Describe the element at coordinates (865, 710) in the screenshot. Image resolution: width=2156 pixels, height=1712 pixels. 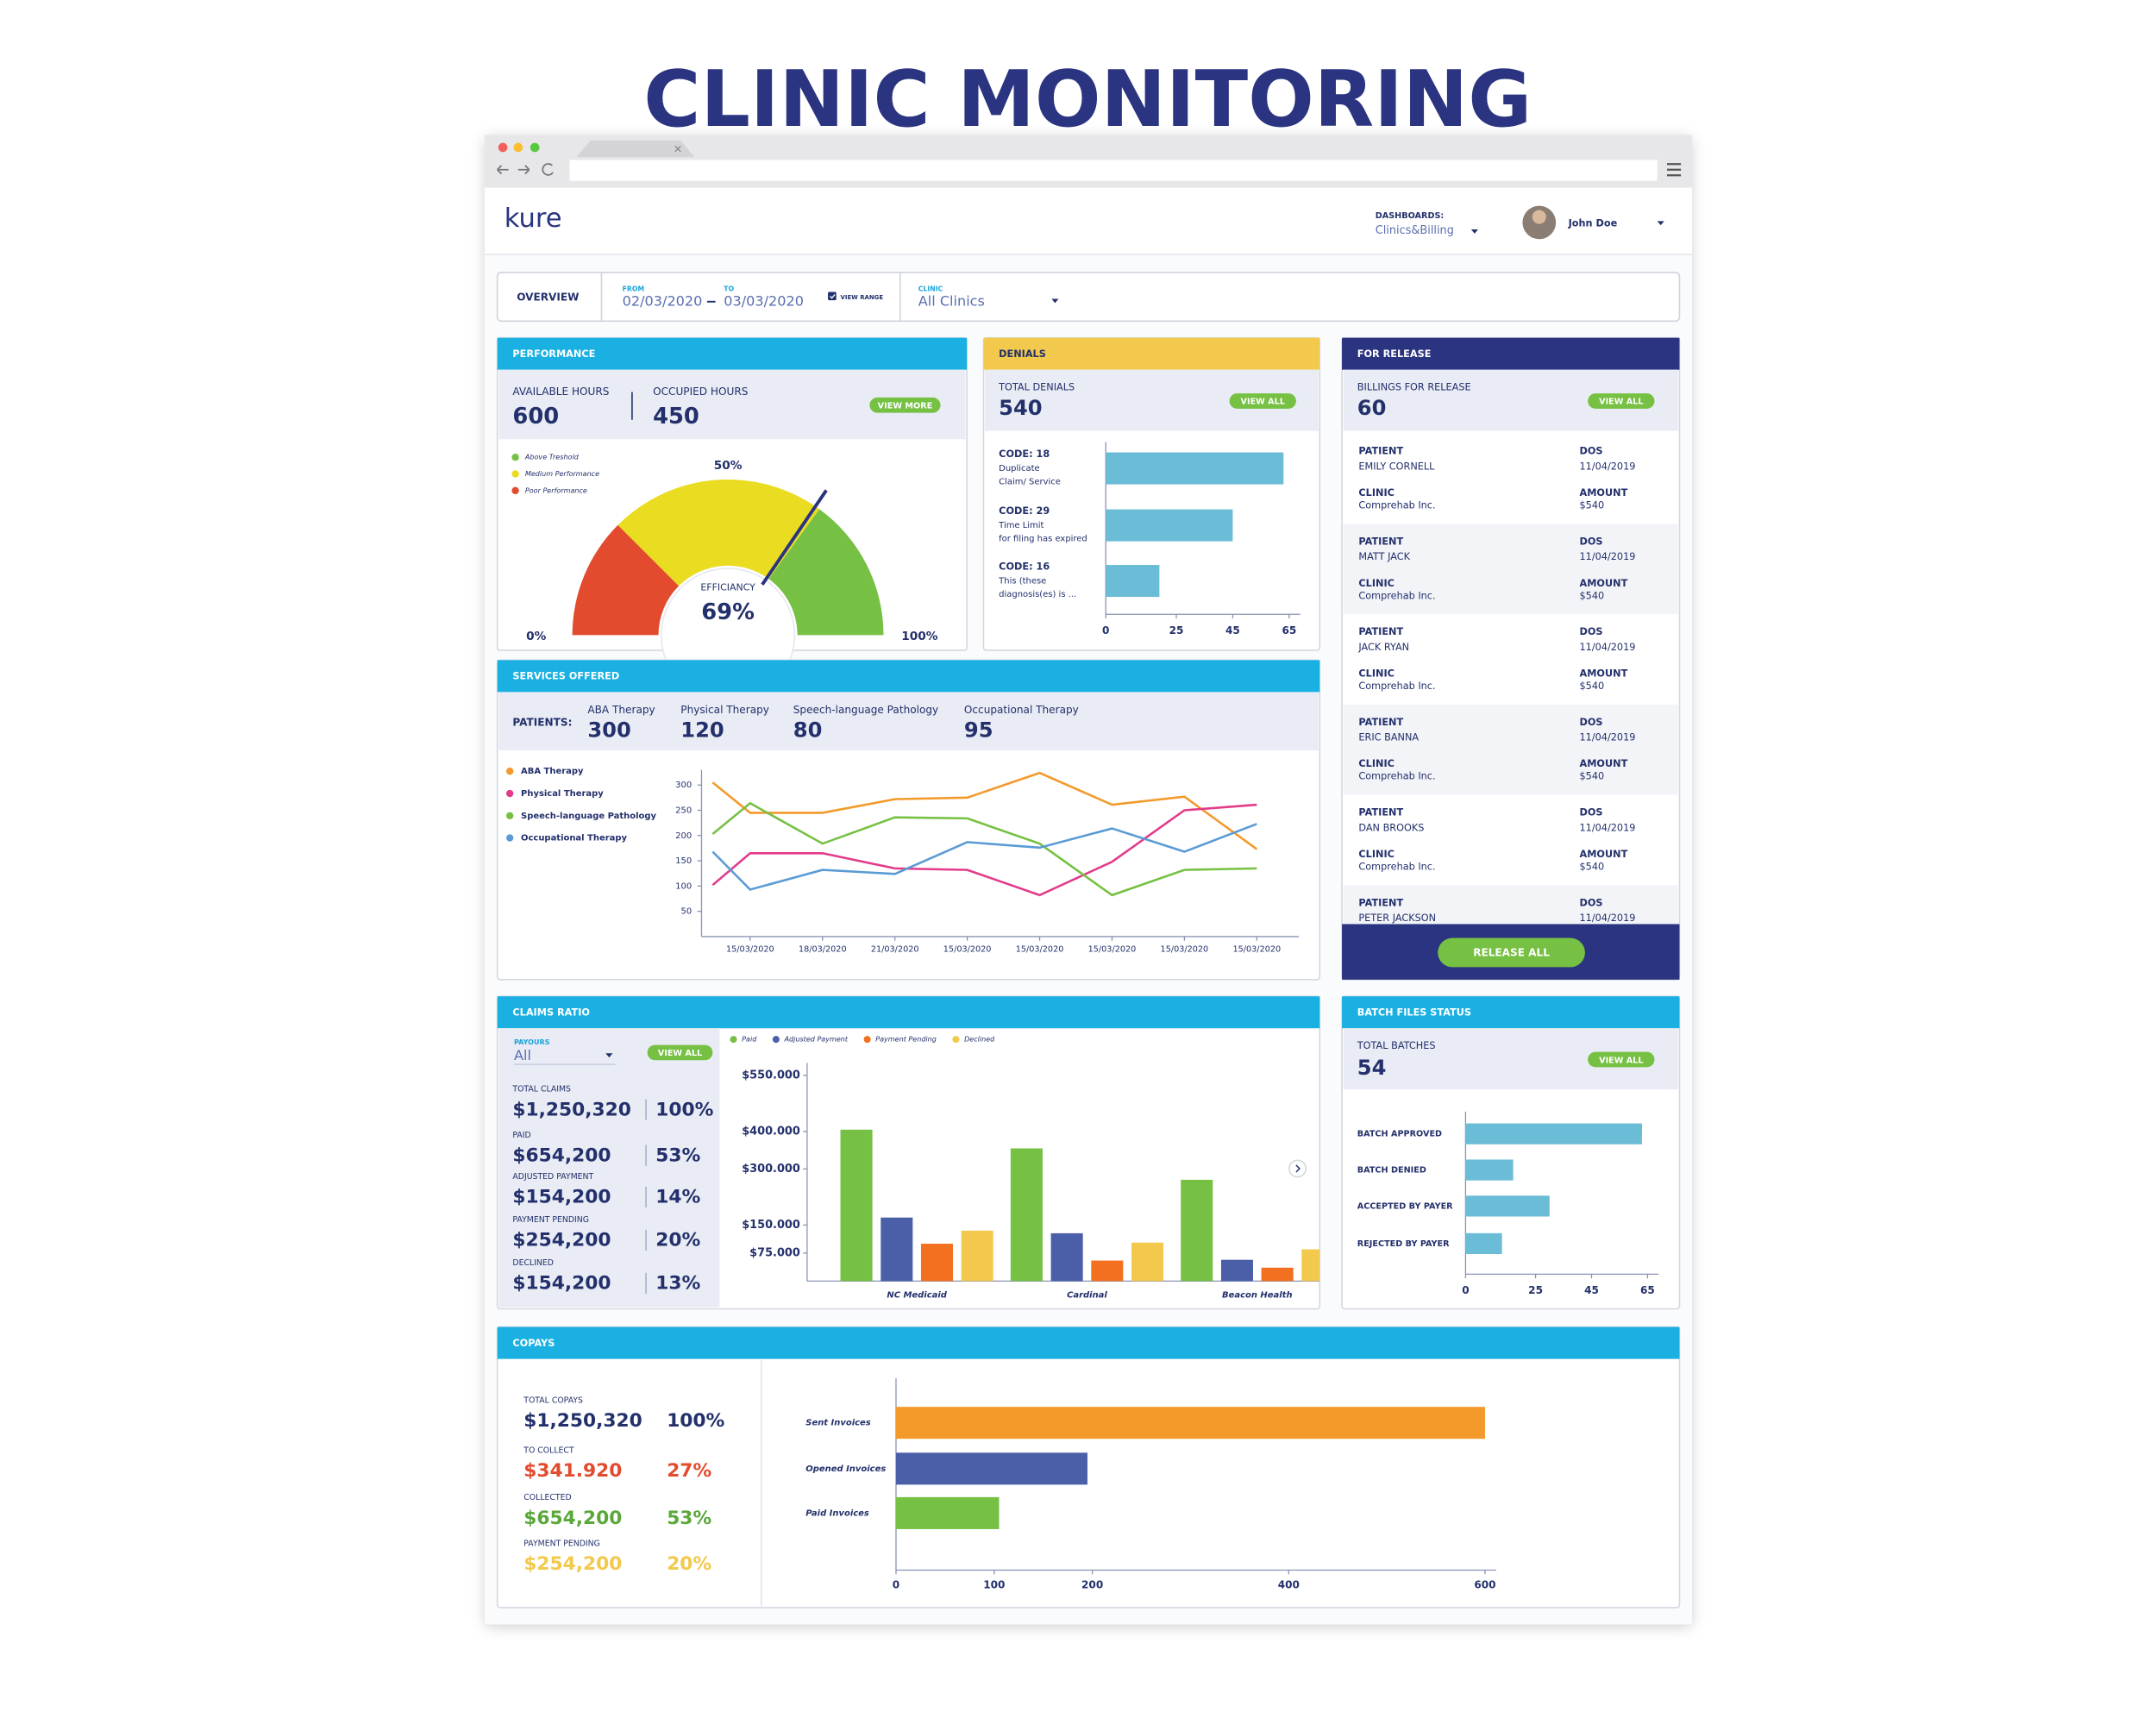
I see `service-name: Speech-language Pathology` at that location.